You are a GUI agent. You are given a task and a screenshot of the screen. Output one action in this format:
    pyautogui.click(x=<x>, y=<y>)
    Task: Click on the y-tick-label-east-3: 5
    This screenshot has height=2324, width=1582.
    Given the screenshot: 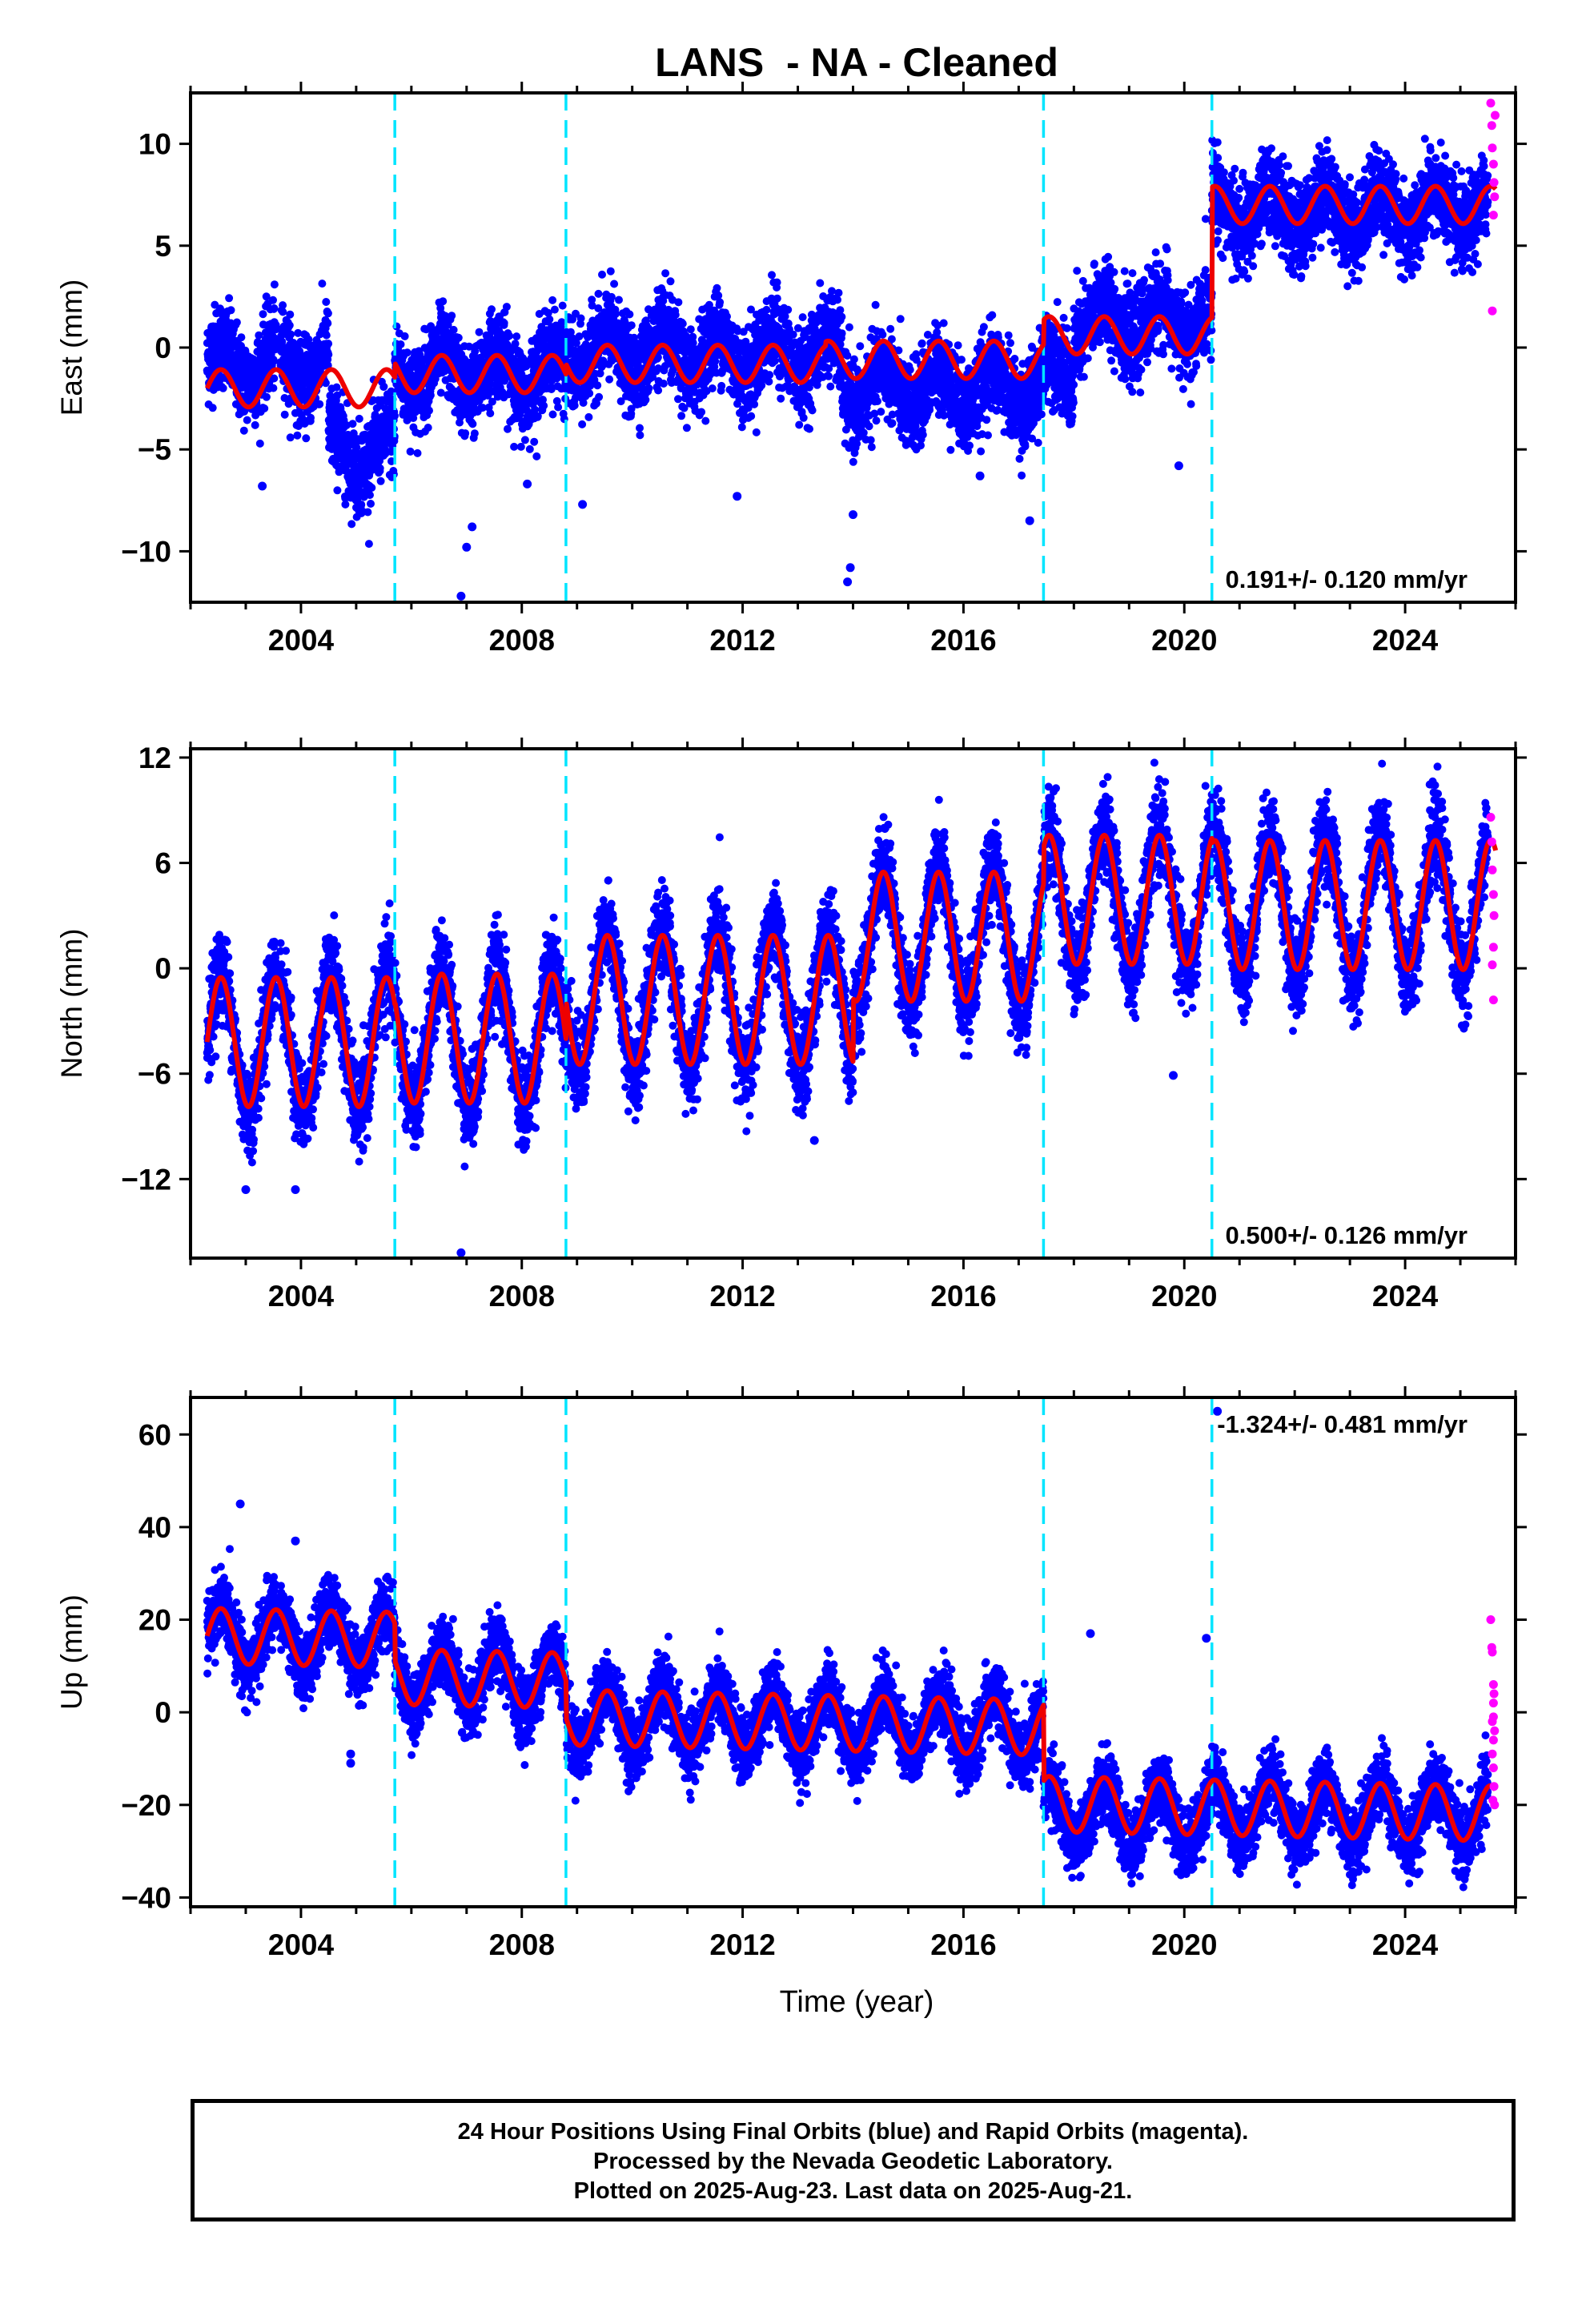 What is the action you would take?
    pyautogui.click(x=163, y=246)
    